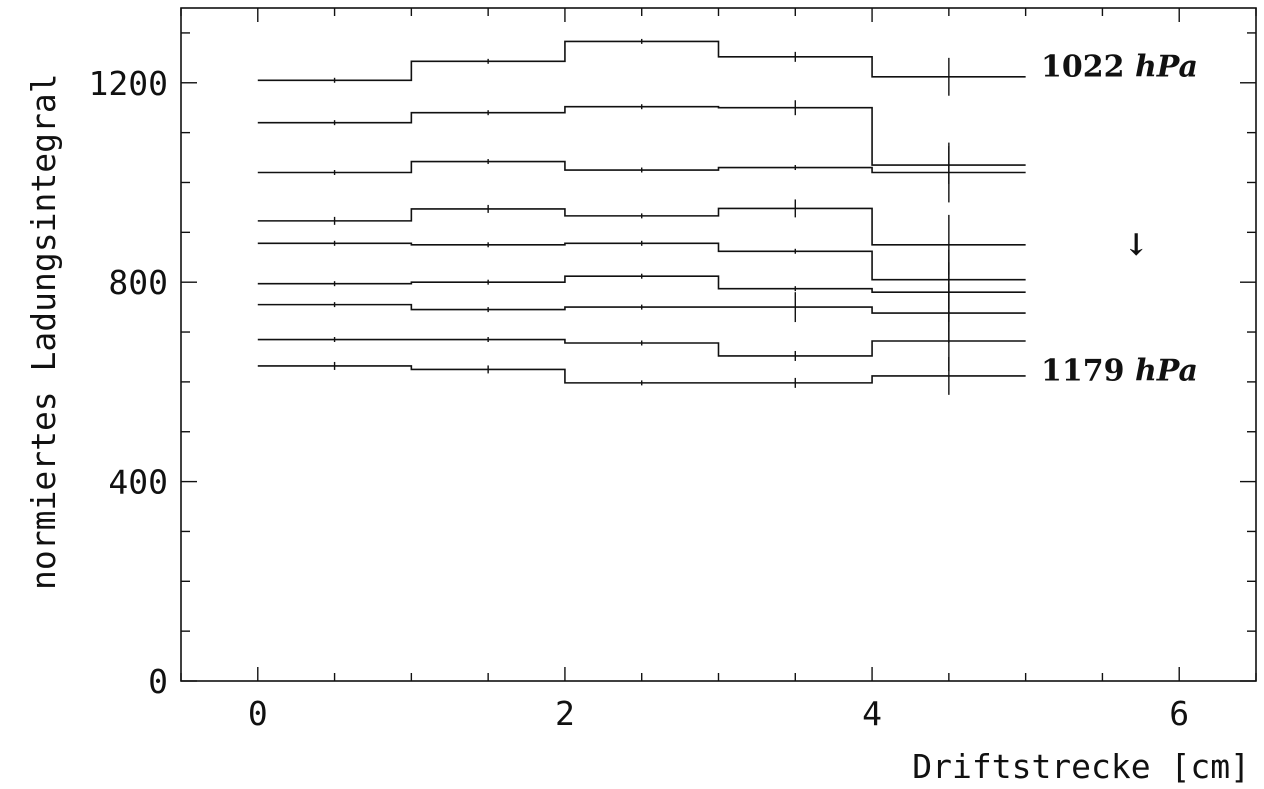 The image size is (1264, 789). Describe the element at coordinates (1088, 66) in the screenshot. I see `pressure-value: 1022` at that location.